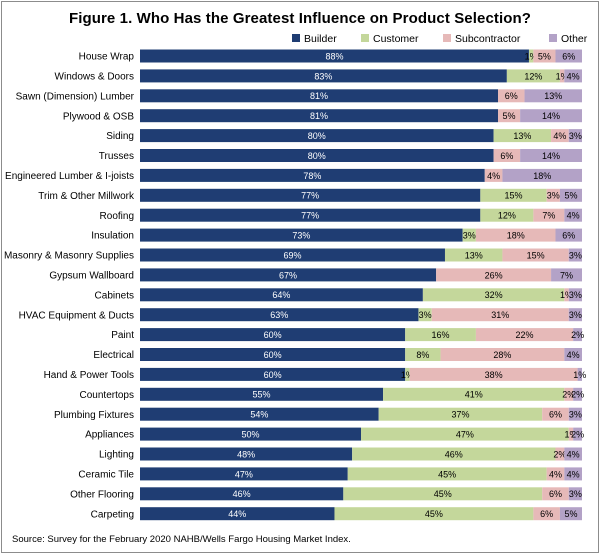  I want to click on bar-customer-lighting, so click(454, 454).